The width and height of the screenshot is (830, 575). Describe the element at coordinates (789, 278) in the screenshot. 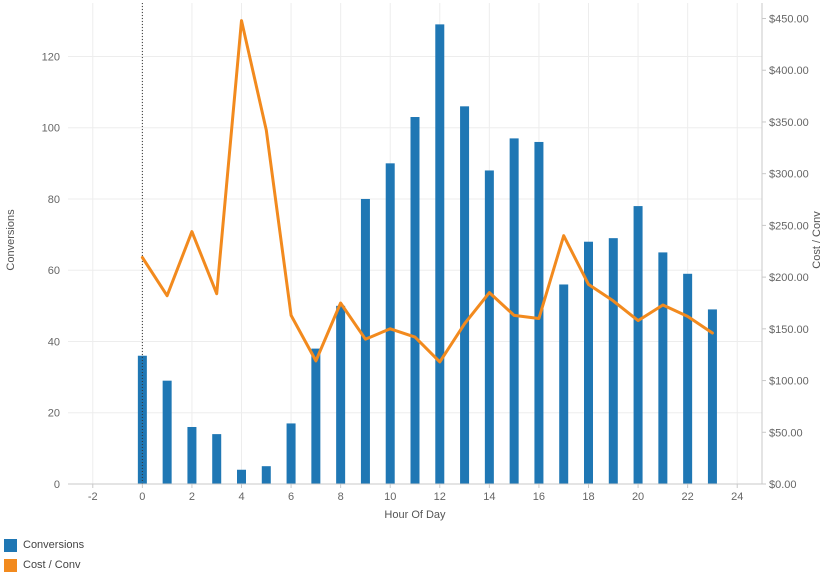

I see `y2-tick-label: $200.00` at that location.